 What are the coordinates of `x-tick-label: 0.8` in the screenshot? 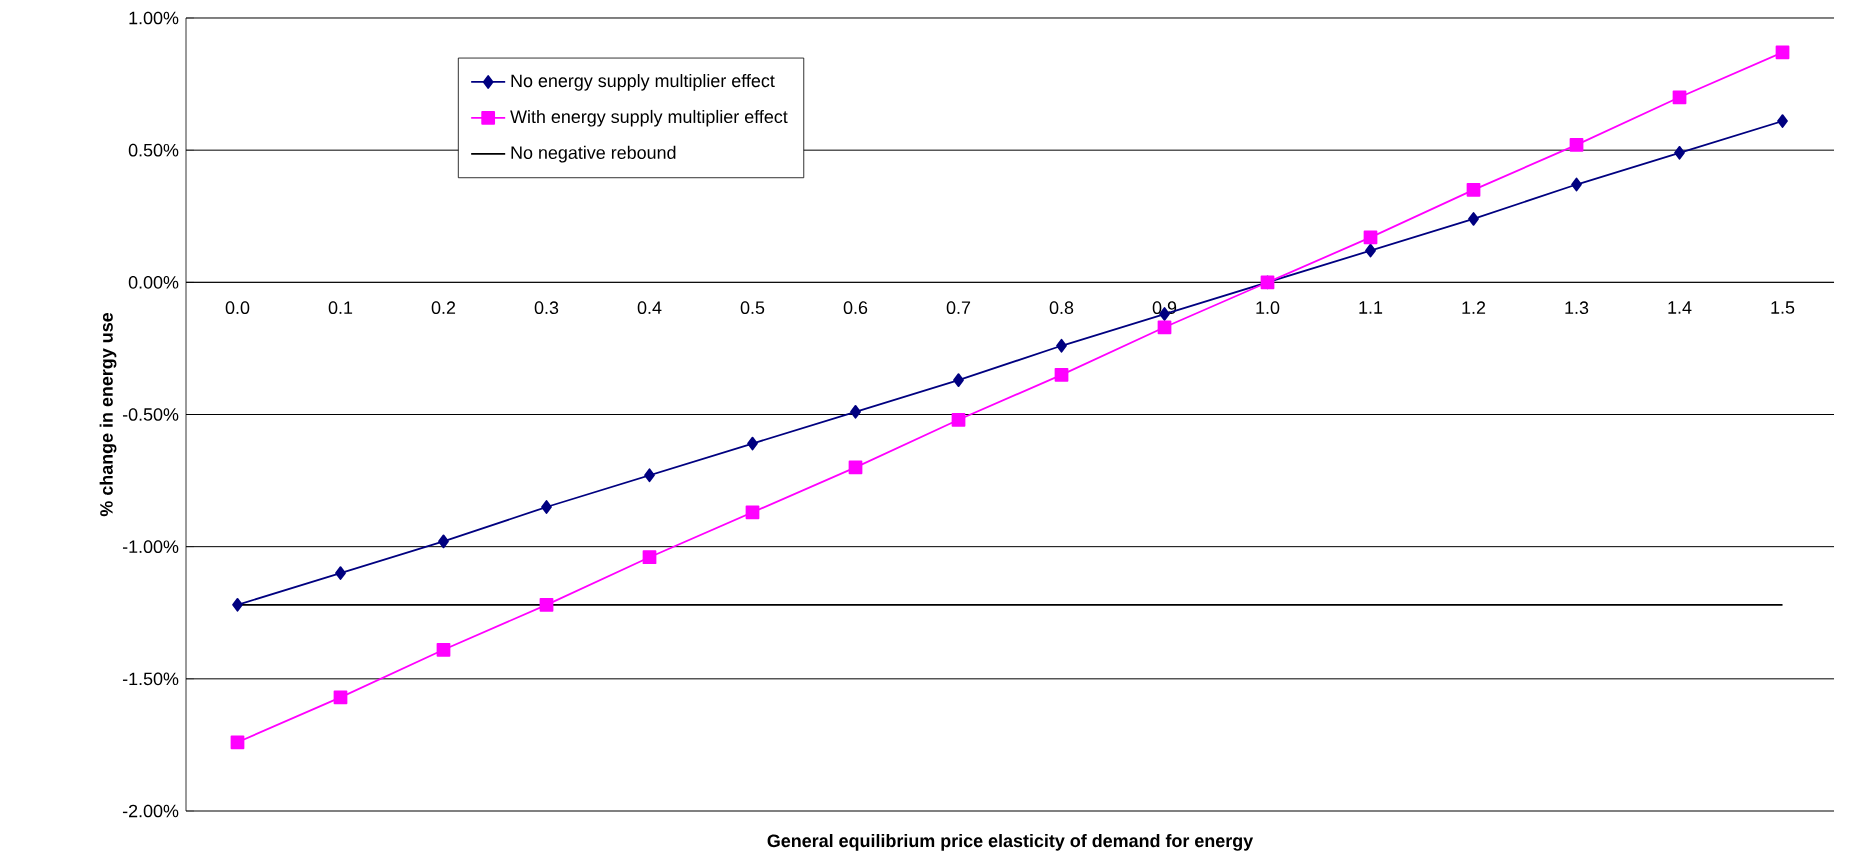 It's located at (1061, 308).